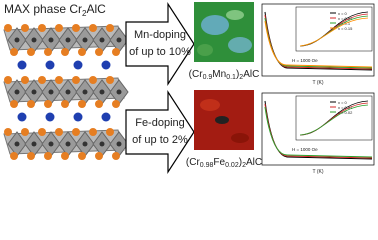  Describe the element at coordinates (224, 75) in the screenshot. I see `compound-formula: (Cr0.9Mn0.1)2AlC` at that location.